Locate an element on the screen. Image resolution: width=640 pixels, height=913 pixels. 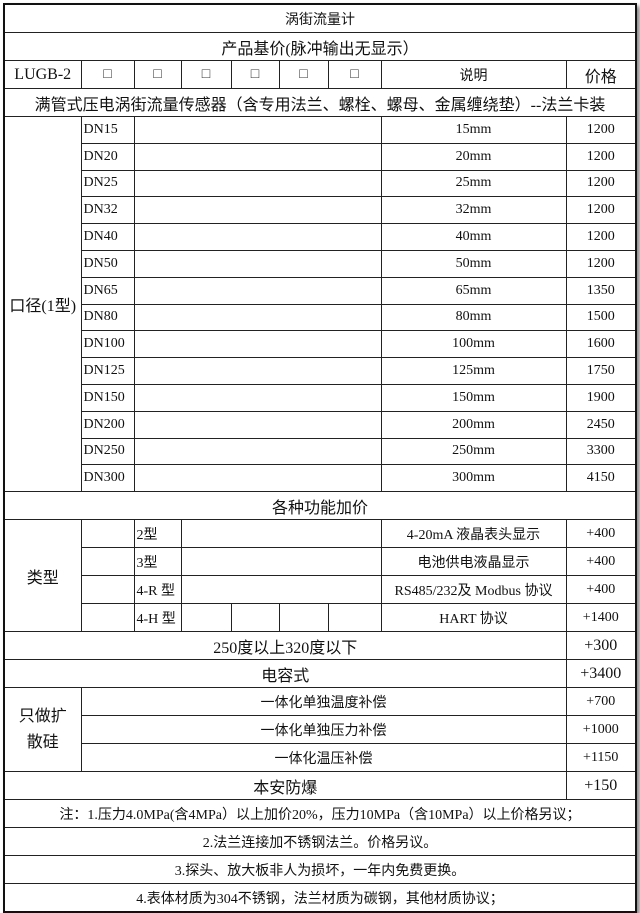
size-value: 300mm is located at coordinates (473, 478).